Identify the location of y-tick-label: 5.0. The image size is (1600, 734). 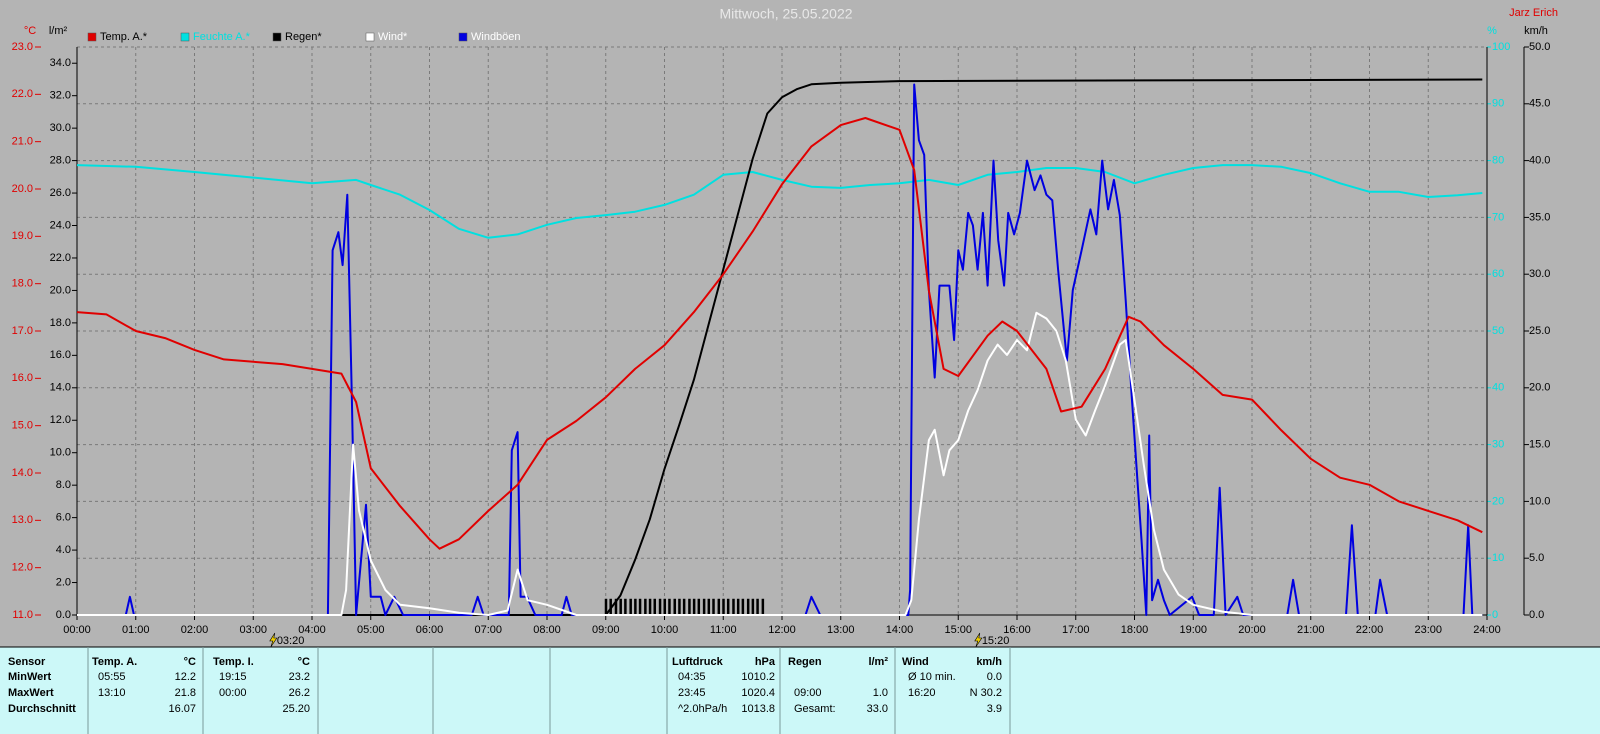
(1536, 558).